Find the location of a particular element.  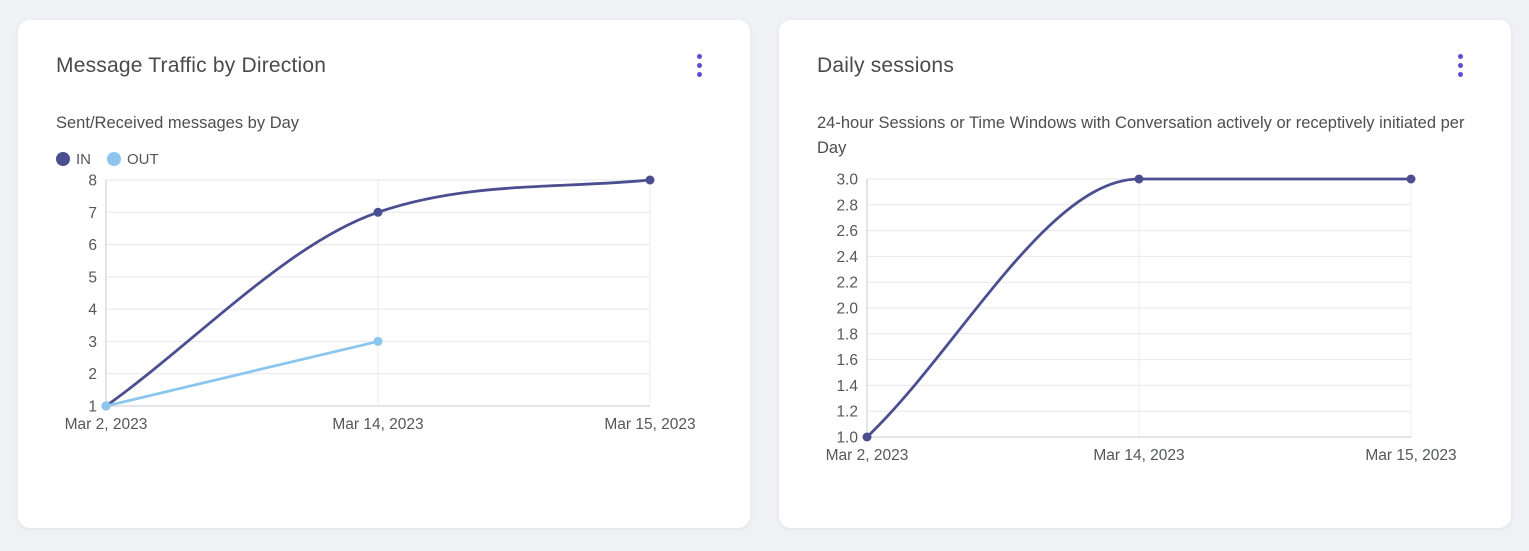

y-tick-label: 2 is located at coordinates (92, 374).